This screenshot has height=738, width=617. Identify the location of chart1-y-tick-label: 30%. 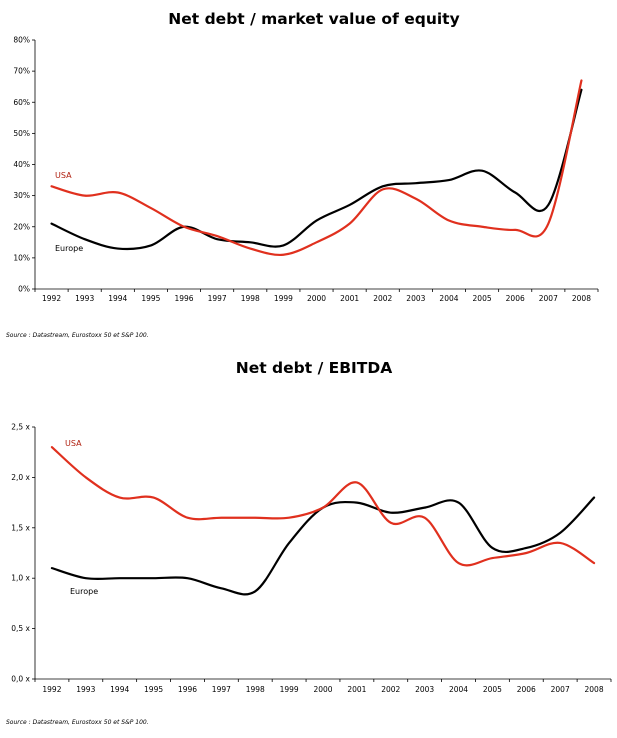
(21, 195).